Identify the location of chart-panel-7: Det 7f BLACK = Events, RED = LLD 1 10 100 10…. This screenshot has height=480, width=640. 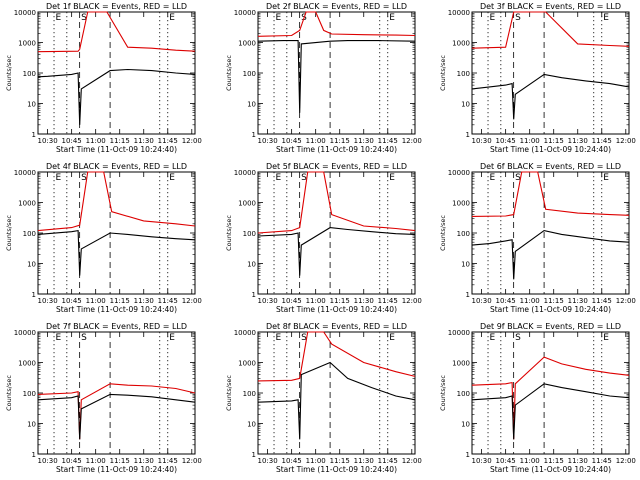
(103, 398).